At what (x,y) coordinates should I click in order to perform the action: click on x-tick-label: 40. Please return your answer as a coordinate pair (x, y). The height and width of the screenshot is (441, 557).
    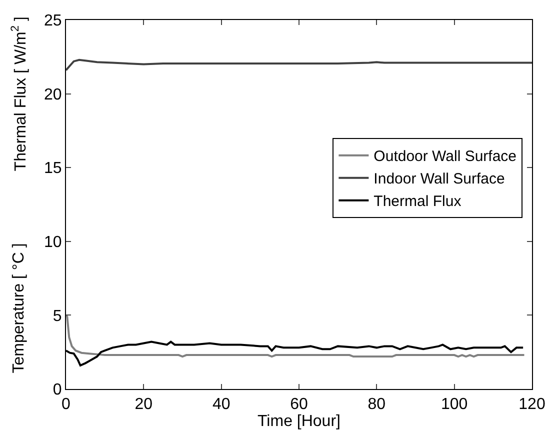
    Looking at the image, I should click on (221, 405).